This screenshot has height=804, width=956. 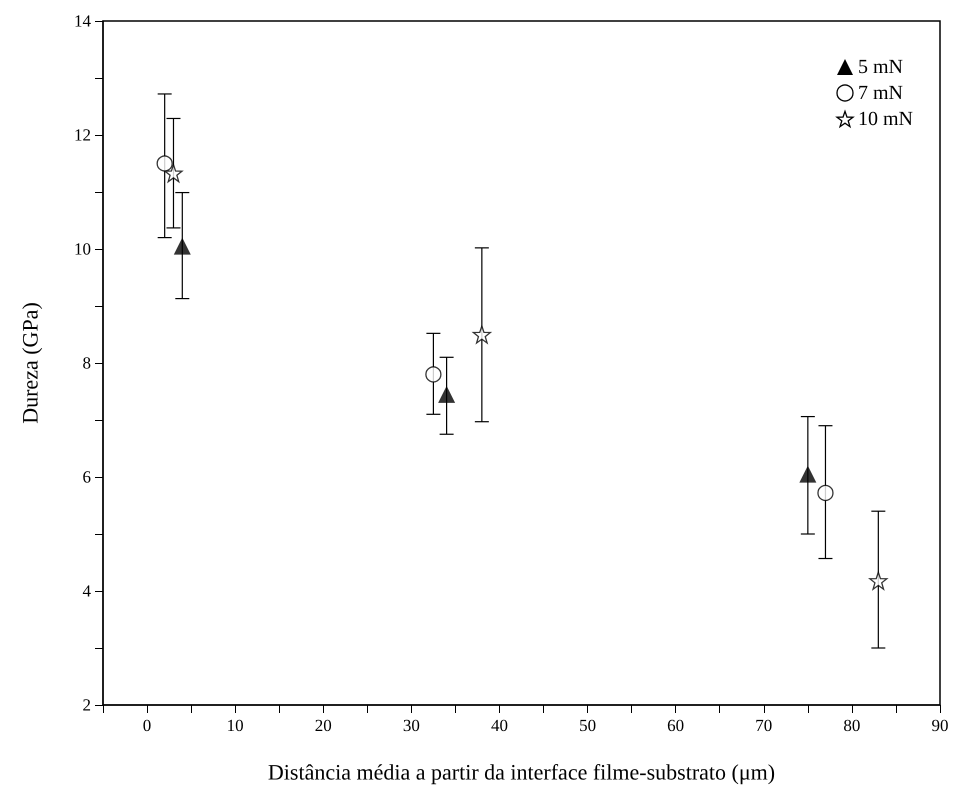 I want to click on x-axis-title: Distância média a partir da interface filme-substrato (μm), so click(x=522, y=772).